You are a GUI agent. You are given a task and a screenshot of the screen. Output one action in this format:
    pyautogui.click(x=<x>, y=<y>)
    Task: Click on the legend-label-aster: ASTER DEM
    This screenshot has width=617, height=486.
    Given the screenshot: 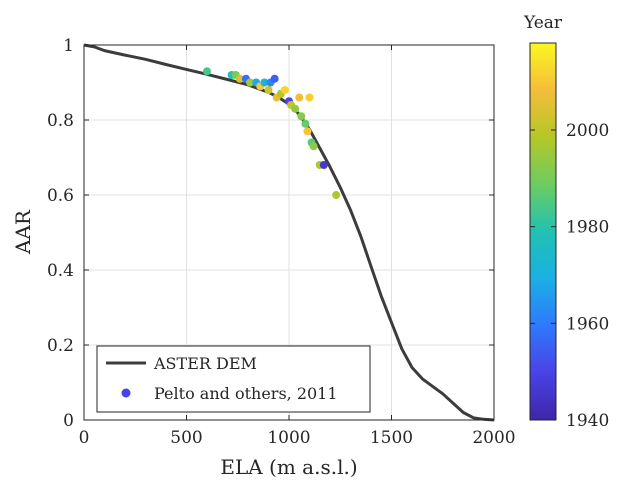 What is the action you would take?
    pyautogui.click(x=205, y=363)
    